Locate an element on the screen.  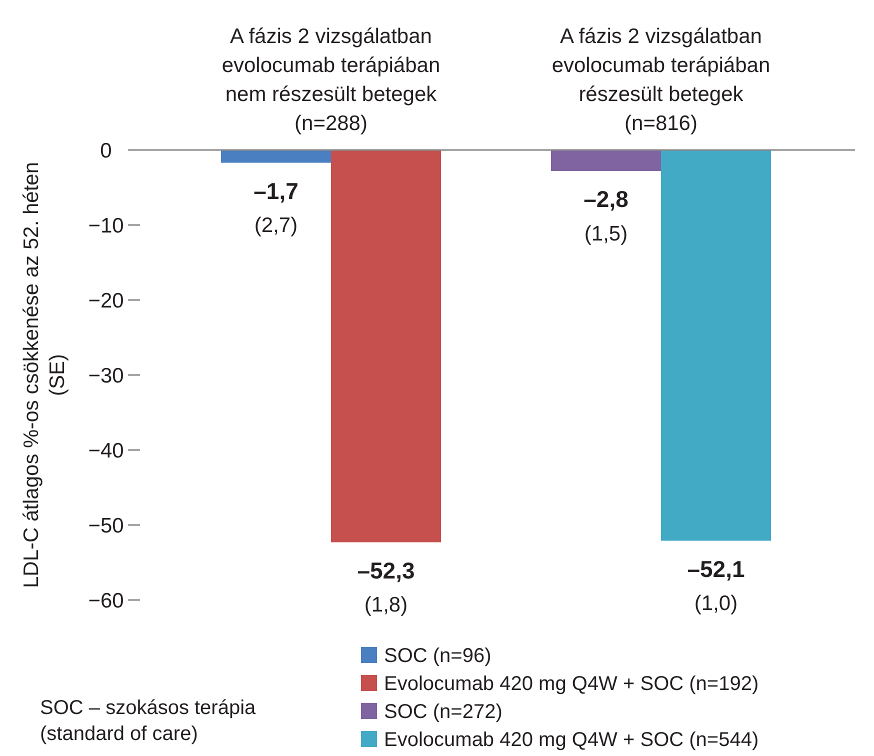
legend-label: Evolocumab 420 mg Q4W + SOC (n=544) is located at coordinates (571, 740).